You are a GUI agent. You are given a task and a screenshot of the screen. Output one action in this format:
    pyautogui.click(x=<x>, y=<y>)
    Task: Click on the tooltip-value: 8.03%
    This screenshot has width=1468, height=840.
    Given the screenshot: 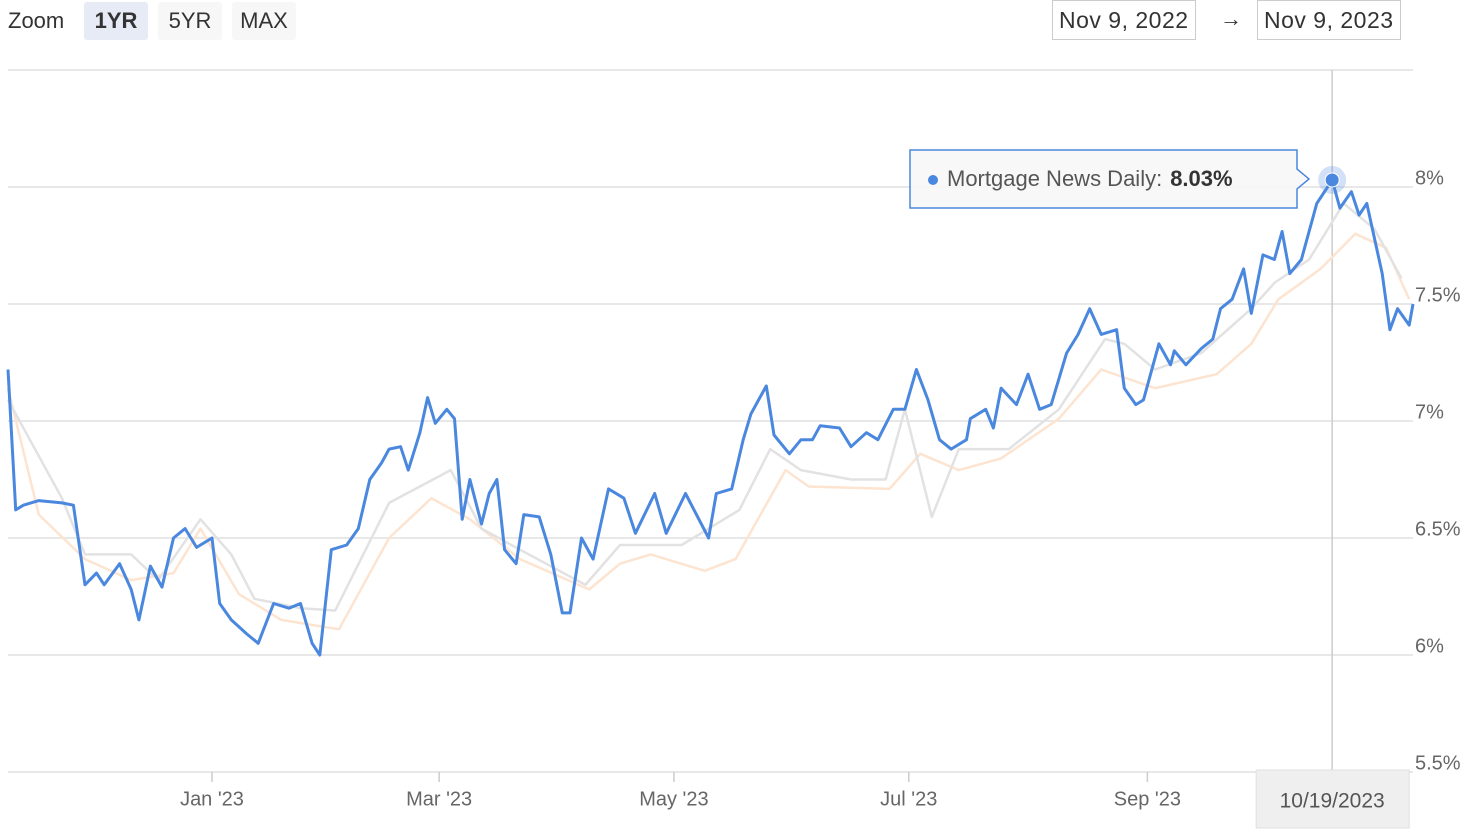 What is the action you would take?
    pyautogui.click(x=1201, y=178)
    